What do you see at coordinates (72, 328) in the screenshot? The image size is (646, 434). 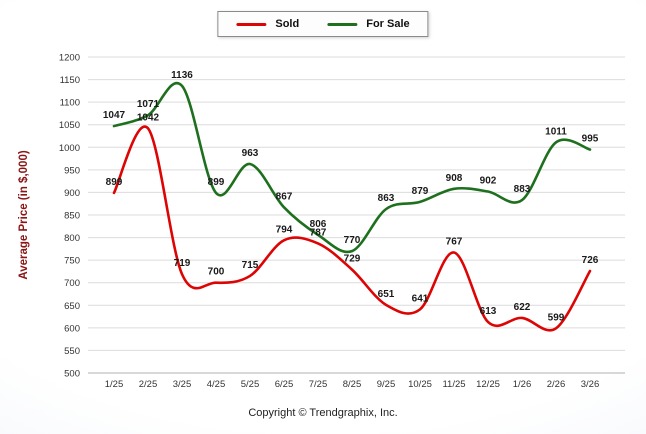 I see `y-tick-label: 600` at bounding box center [72, 328].